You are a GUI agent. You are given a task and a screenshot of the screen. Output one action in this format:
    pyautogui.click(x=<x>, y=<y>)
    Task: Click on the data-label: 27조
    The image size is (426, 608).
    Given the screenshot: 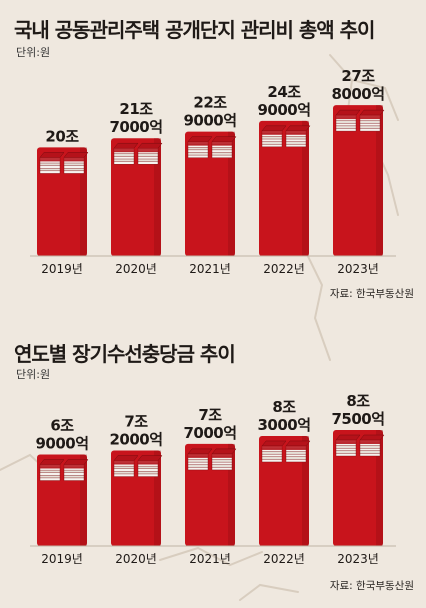 What is the action you would take?
    pyautogui.click(x=358, y=76)
    